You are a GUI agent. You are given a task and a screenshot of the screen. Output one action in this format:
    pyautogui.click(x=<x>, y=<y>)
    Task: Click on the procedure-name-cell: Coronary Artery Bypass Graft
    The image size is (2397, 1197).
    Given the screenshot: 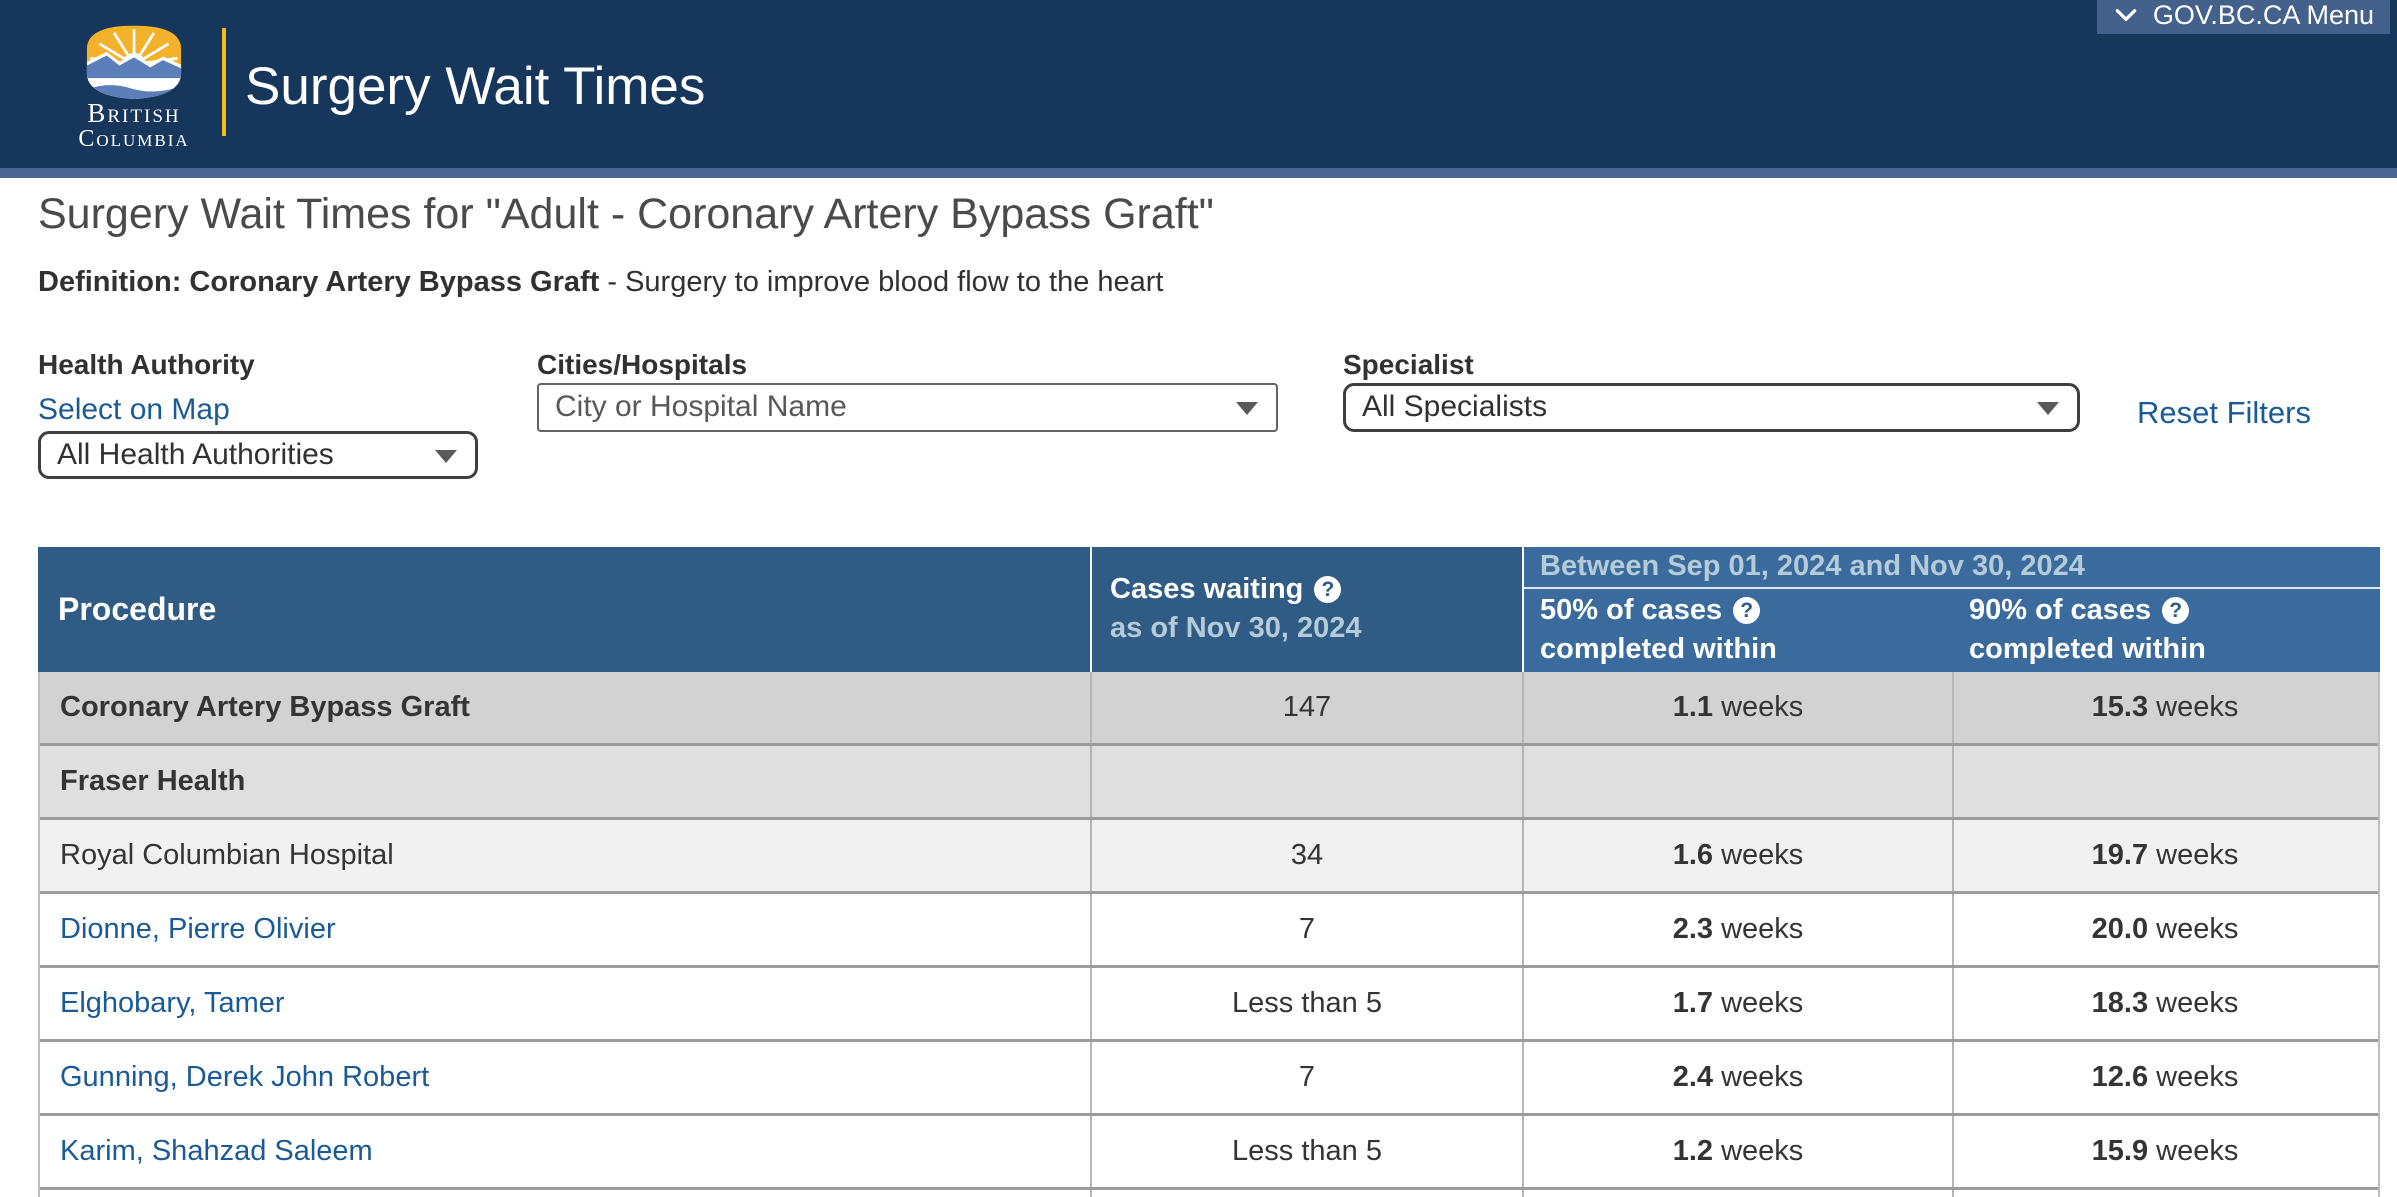 What is the action you would take?
    pyautogui.click(x=265, y=706)
    